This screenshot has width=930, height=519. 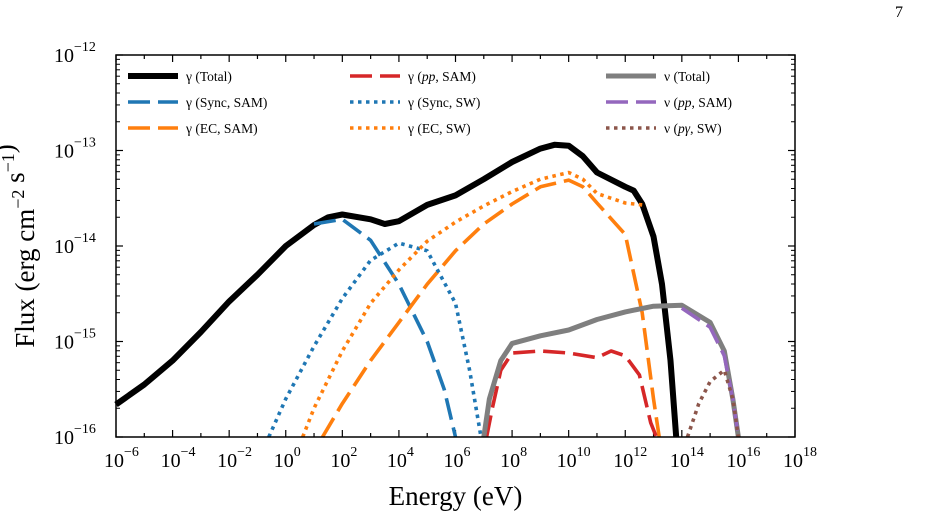 What do you see at coordinates (121, 458) in the screenshot?
I see `x-tick-label: 10⁻⁶` at bounding box center [121, 458].